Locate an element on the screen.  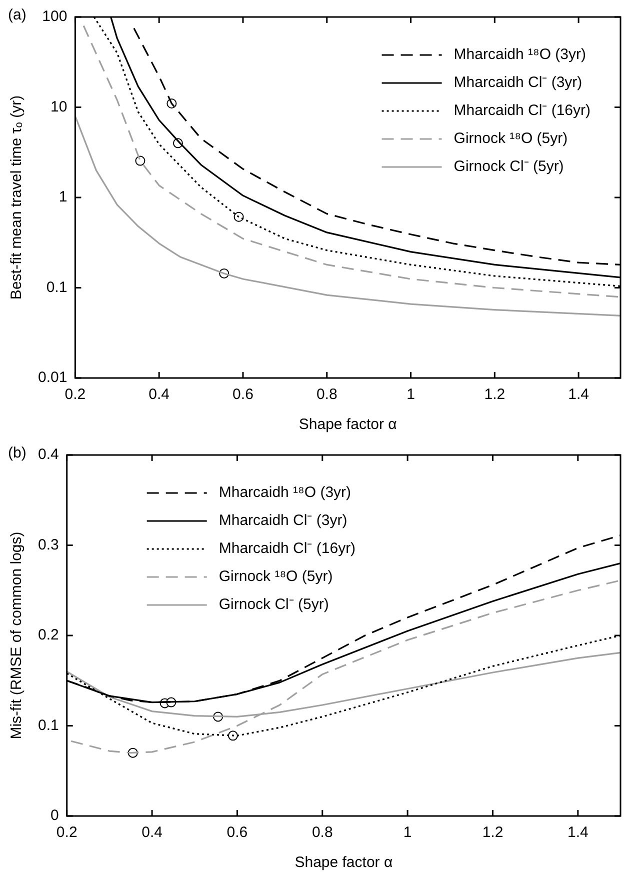
y-axis-title: Best-fit mean travel time τₒ (yr) is located at coordinates (17, 197).